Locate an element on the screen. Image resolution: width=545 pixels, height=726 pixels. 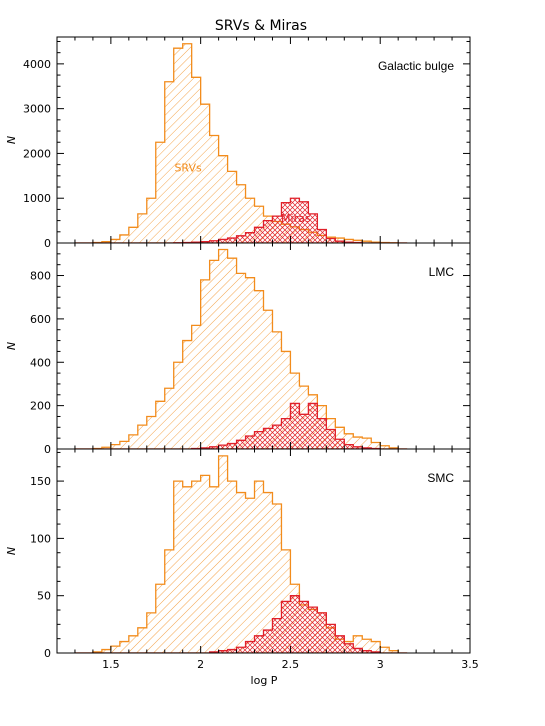
panel-2-label: SMC is located at coordinates (440, 478).